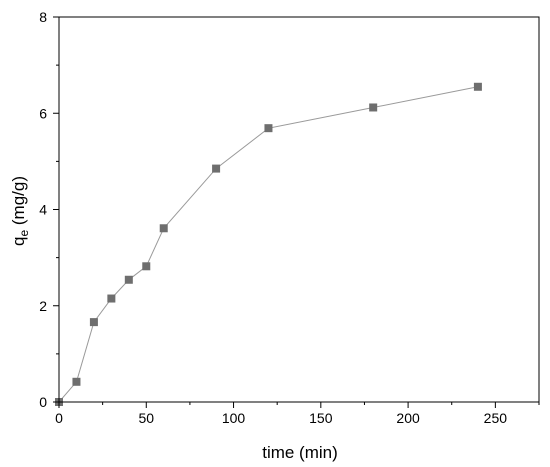  What do you see at coordinates (234, 418) in the screenshot?
I see `x-tick-label: 100` at bounding box center [234, 418].